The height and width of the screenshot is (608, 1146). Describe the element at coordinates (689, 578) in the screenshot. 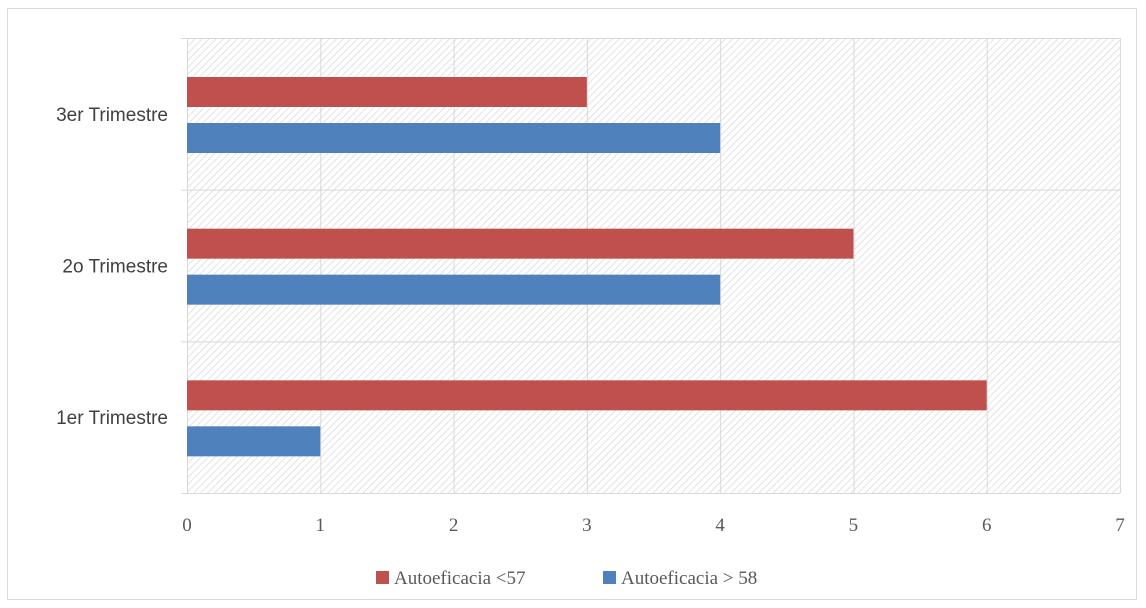

I see `legend-label-1: Autoeficacia > 58` at that location.